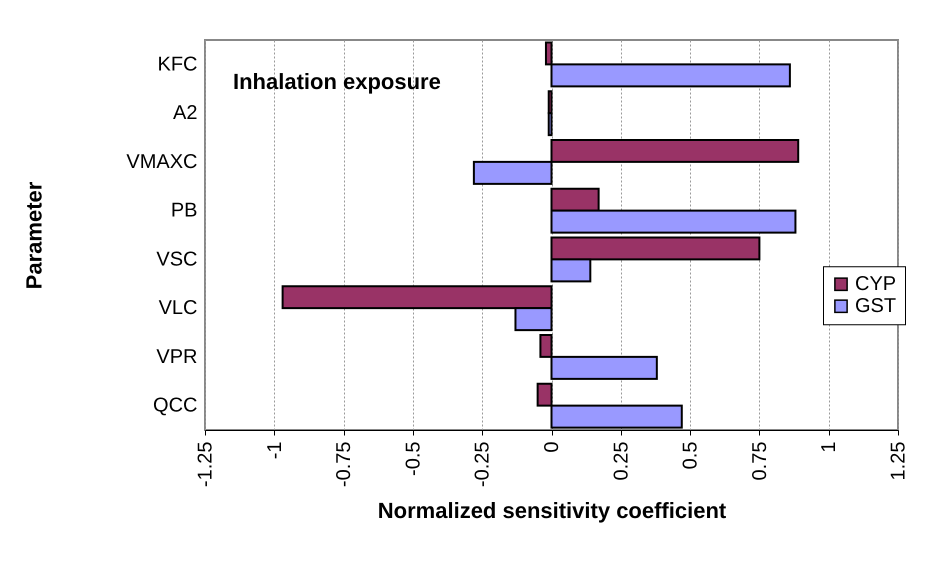 Image resolution: width=925 pixels, height=588 pixels. I want to click on x-tick-label: 0, so click(552, 447).